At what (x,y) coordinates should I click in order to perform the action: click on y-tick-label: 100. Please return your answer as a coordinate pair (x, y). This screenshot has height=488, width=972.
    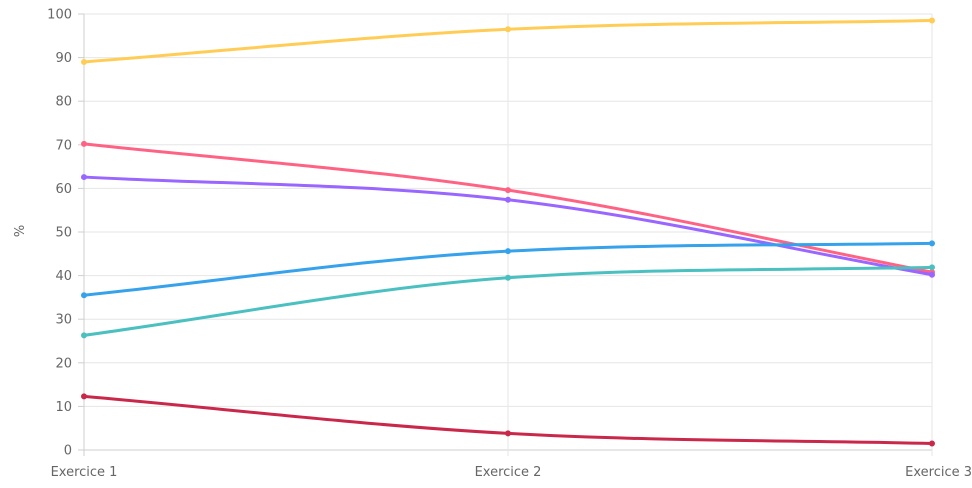
    Looking at the image, I should click on (59, 15).